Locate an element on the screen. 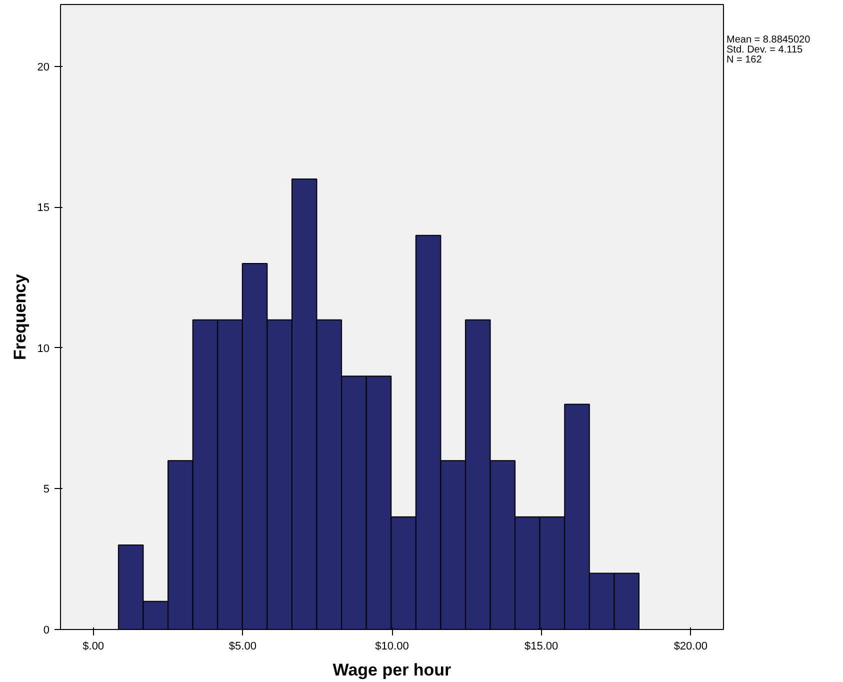 The image size is (843, 682). x-tick-label: $10.00 is located at coordinates (392, 646).